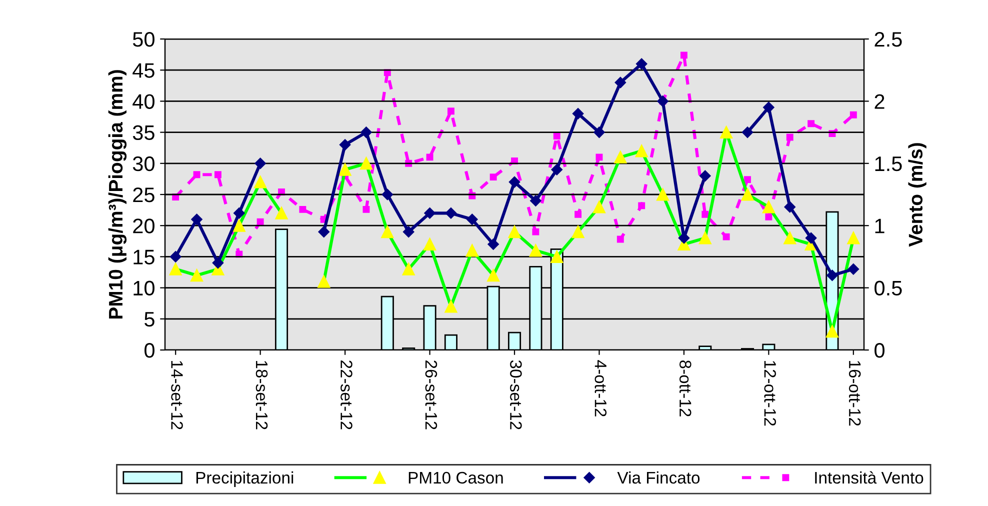 The width and height of the screenshot is (988, 506). I want to click on x-tick-label: 14-set-12, so click(177, 395).